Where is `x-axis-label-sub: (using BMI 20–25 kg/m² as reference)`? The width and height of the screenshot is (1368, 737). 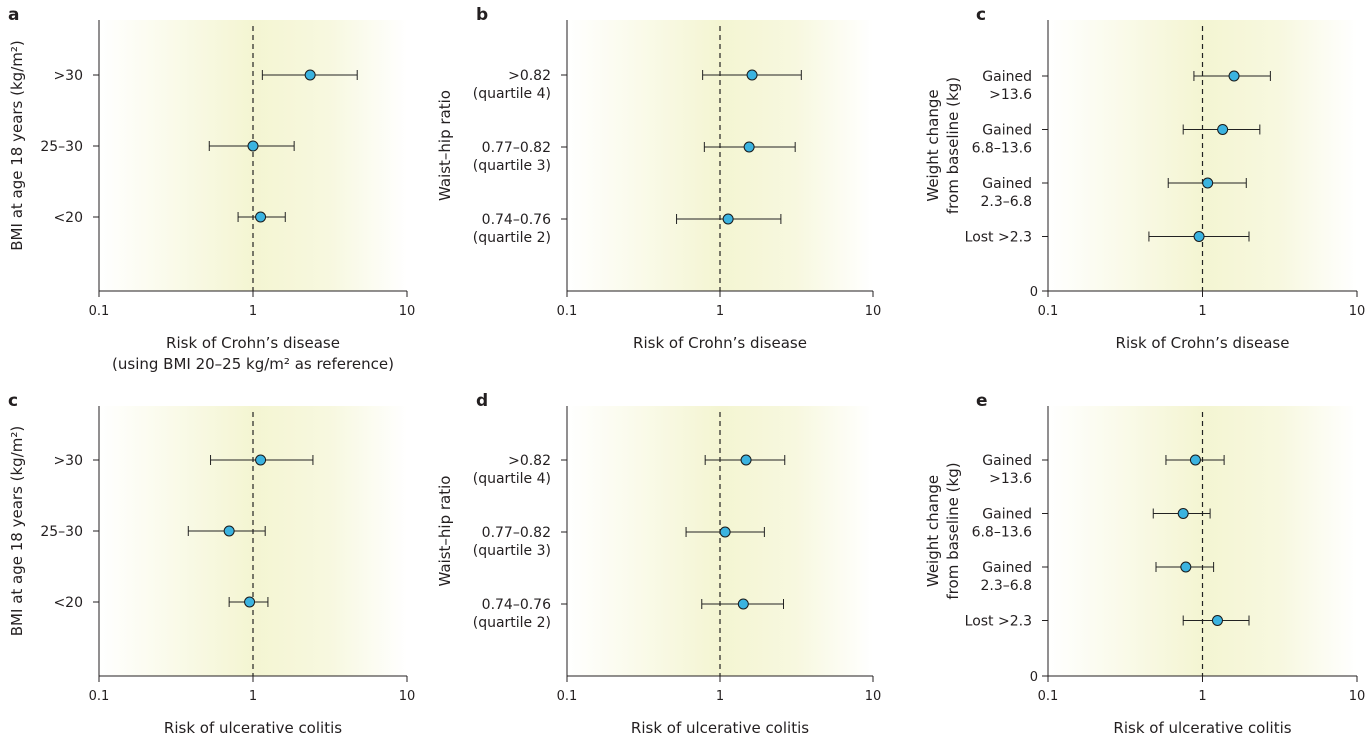 x-axis-label-sub: (using BMI 20–25 kg/m² as reference) is located at coordinates (253, 364).